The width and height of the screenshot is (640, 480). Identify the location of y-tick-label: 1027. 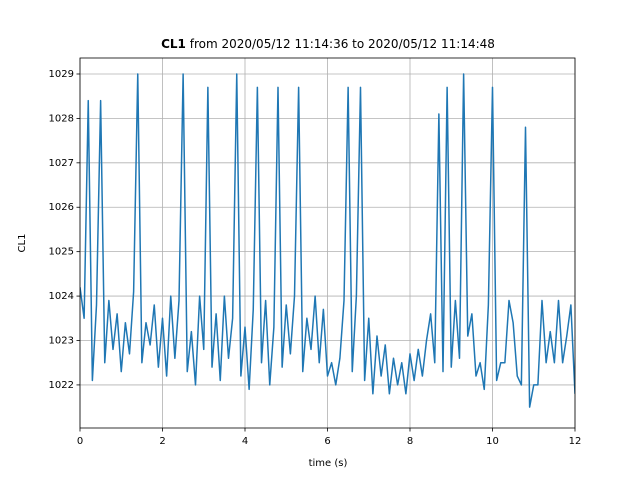
(61, 163).